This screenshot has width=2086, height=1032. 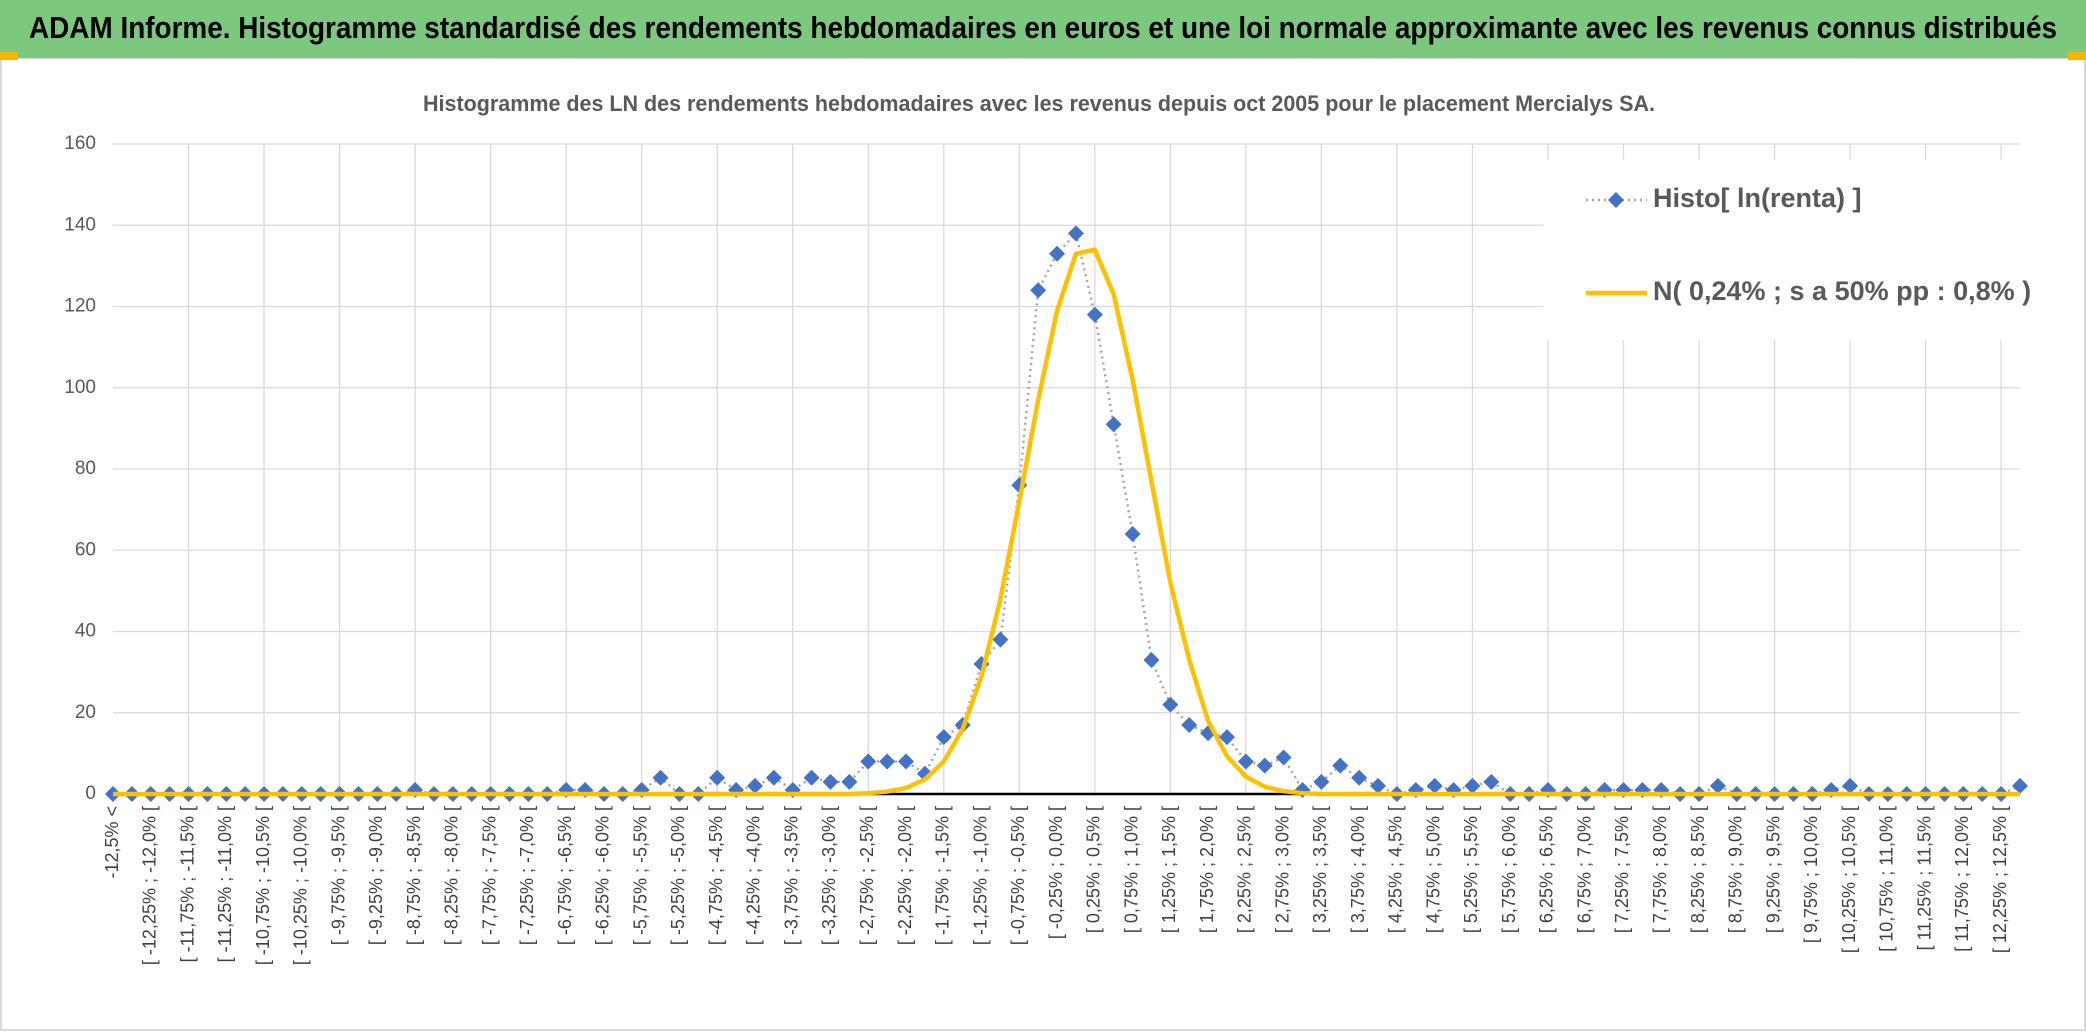 What do you see at coordinates (1842, 291) in the screenshot?
I see `legend-label: N( 0,24% ; s a 50% pp : 0,8% )` at bounding box center [1842, 291].